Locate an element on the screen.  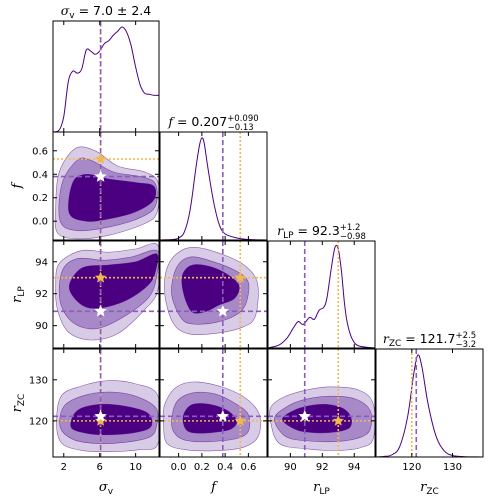
marginal-panel-sv: σv = 7.0 ± 2.4 is located at coordinates (106, 68).